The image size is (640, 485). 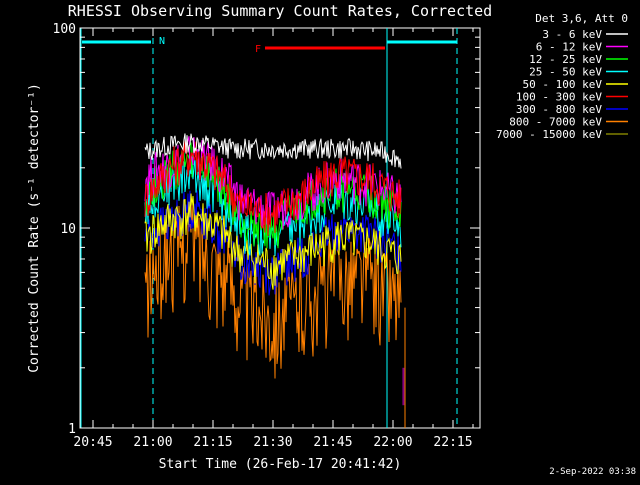 What do you see at coordinates (212, 442) in the screenshot?
I see `x-tick-label: 21:15` at bounding box center [212, 442].